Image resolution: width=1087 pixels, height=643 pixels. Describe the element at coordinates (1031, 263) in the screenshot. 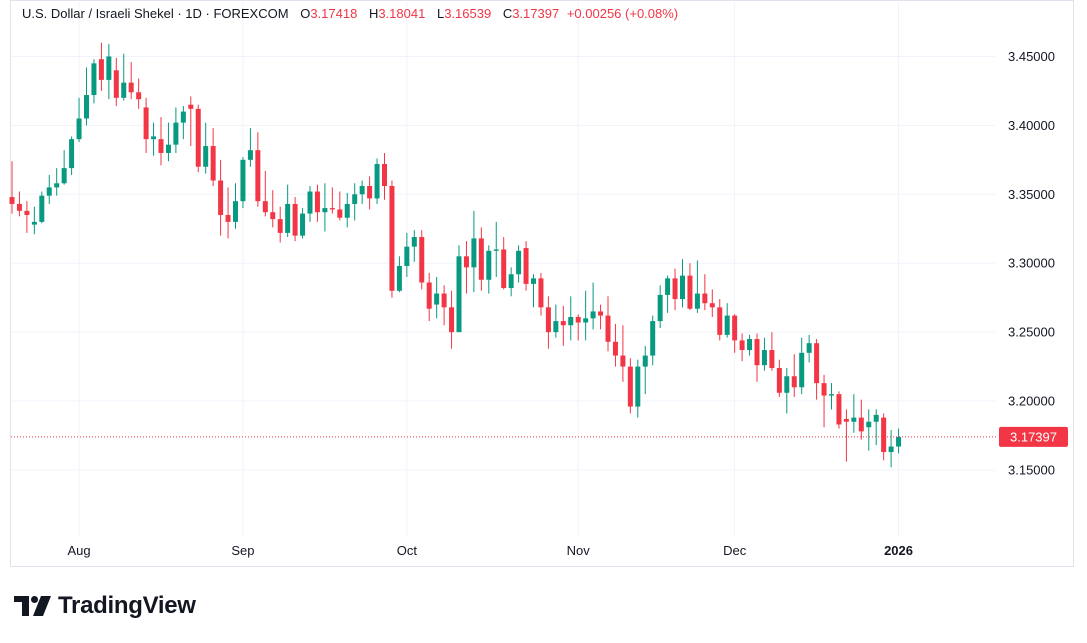

I see `y-tick-label: 3.30000` at that location.